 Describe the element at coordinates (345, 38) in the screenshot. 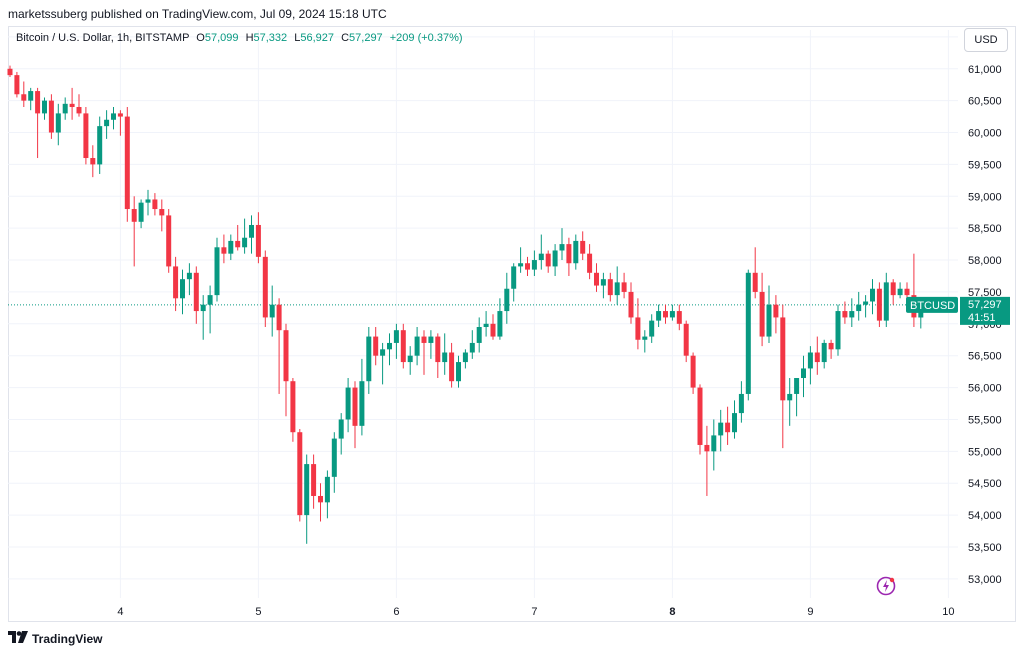

I see `close-label: C` at that location.